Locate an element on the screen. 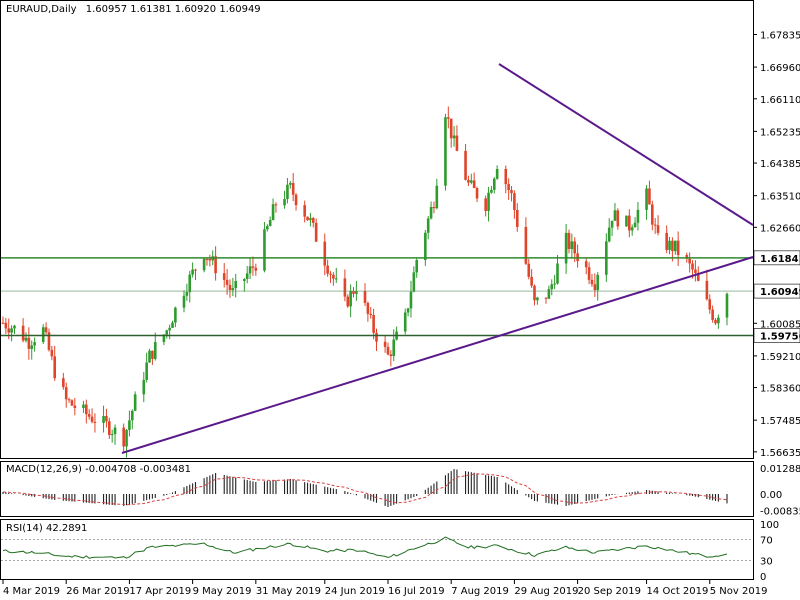 Image resolution: width=800 pixels, height=600 pixels. date-tick-label: 9 May 2019 is located at coordinates (222, 591).